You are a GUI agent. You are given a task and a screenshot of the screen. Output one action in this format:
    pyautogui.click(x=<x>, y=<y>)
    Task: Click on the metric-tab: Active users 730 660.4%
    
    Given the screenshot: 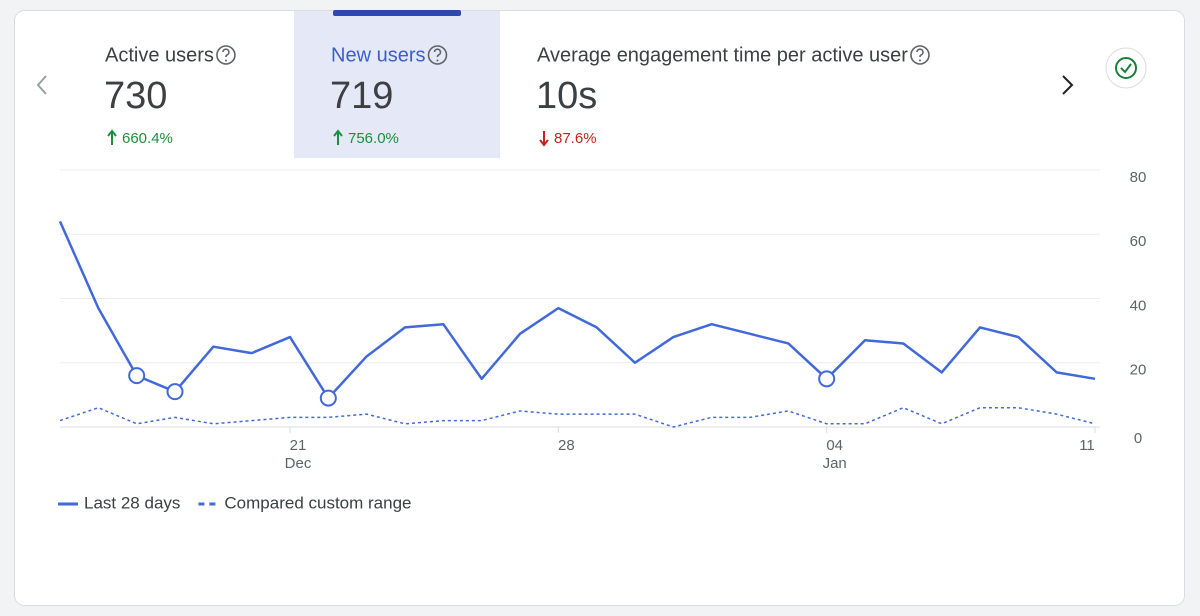 What is the action you would take?
    pyautogui.click(x=170, y=95)
    